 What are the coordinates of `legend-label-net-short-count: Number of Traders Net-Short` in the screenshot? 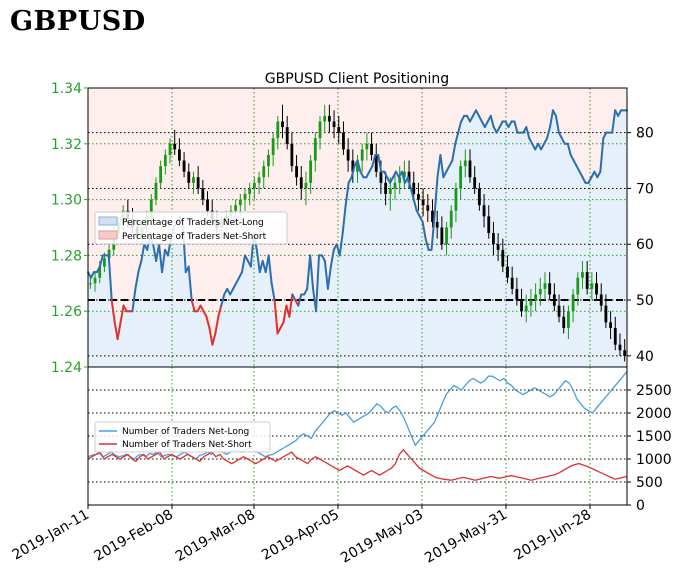 It's located at (187, 445).